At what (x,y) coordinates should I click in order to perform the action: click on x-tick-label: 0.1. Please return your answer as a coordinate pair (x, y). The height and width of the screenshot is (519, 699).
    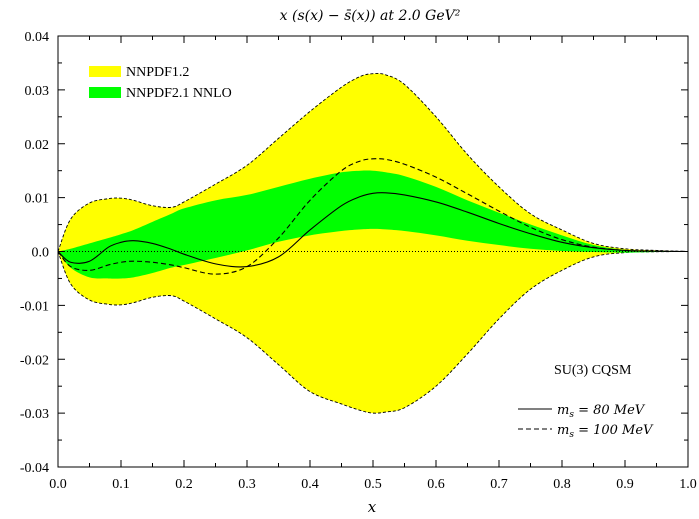
    Looking at the image, I should click on (121, 484).